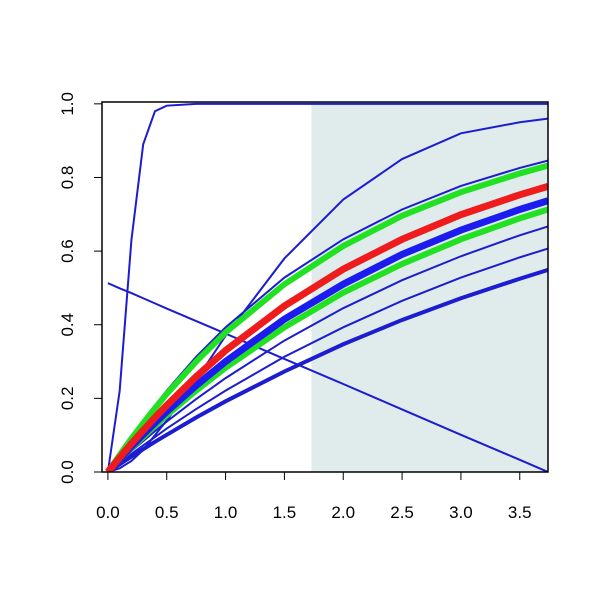 The width and height of the screenshot is (600, 605). What do you see at coordinates (67, 399) in the screenshot?
I see `y-tick-label: 0.2` at bounding box center [67, 399].